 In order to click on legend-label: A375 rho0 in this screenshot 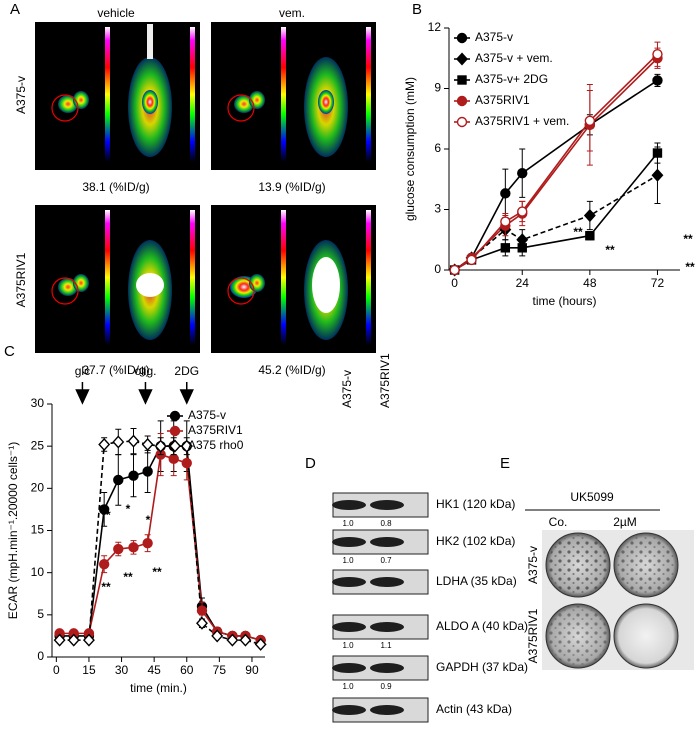, I will do `click(216, 445)`.